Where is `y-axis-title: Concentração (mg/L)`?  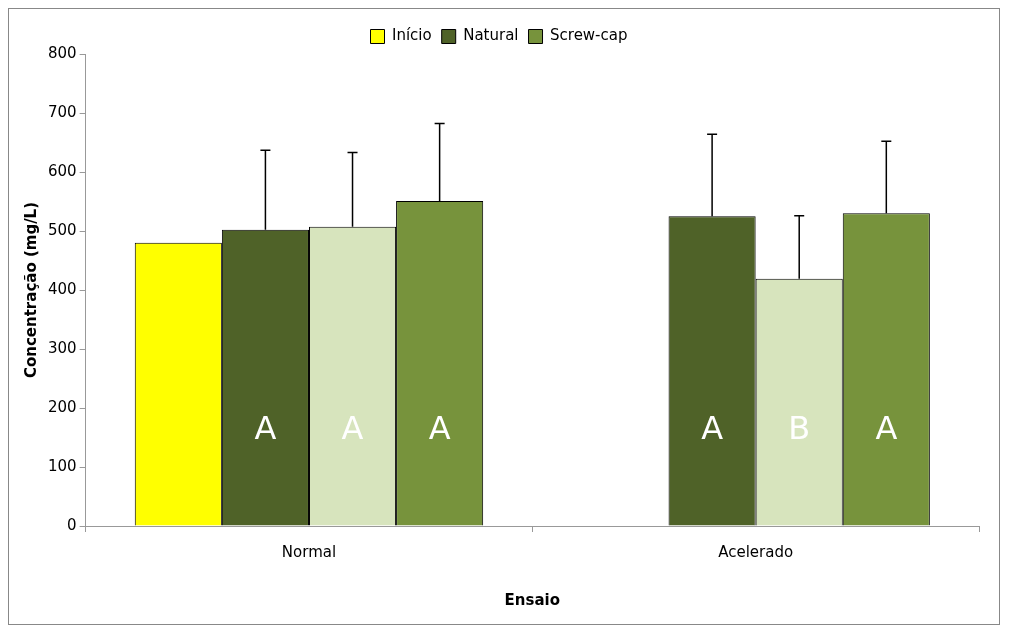
y-axis-title: Concentração (mg/L) is located at coordinates (30, 290).